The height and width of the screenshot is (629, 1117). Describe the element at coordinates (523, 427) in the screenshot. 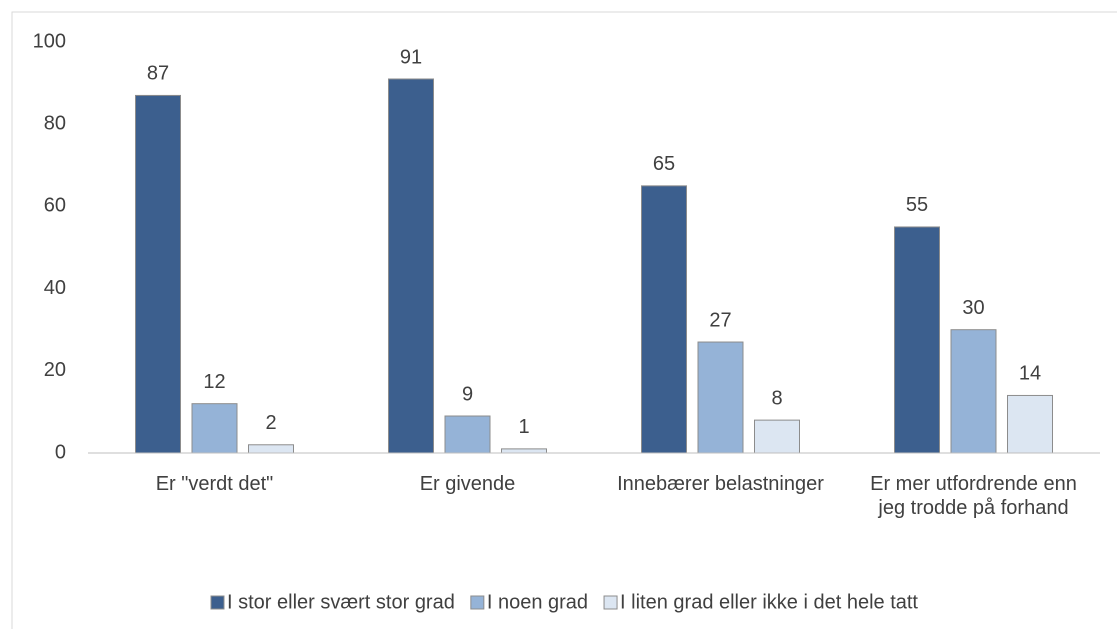

I see `data-label: 1` at that location.